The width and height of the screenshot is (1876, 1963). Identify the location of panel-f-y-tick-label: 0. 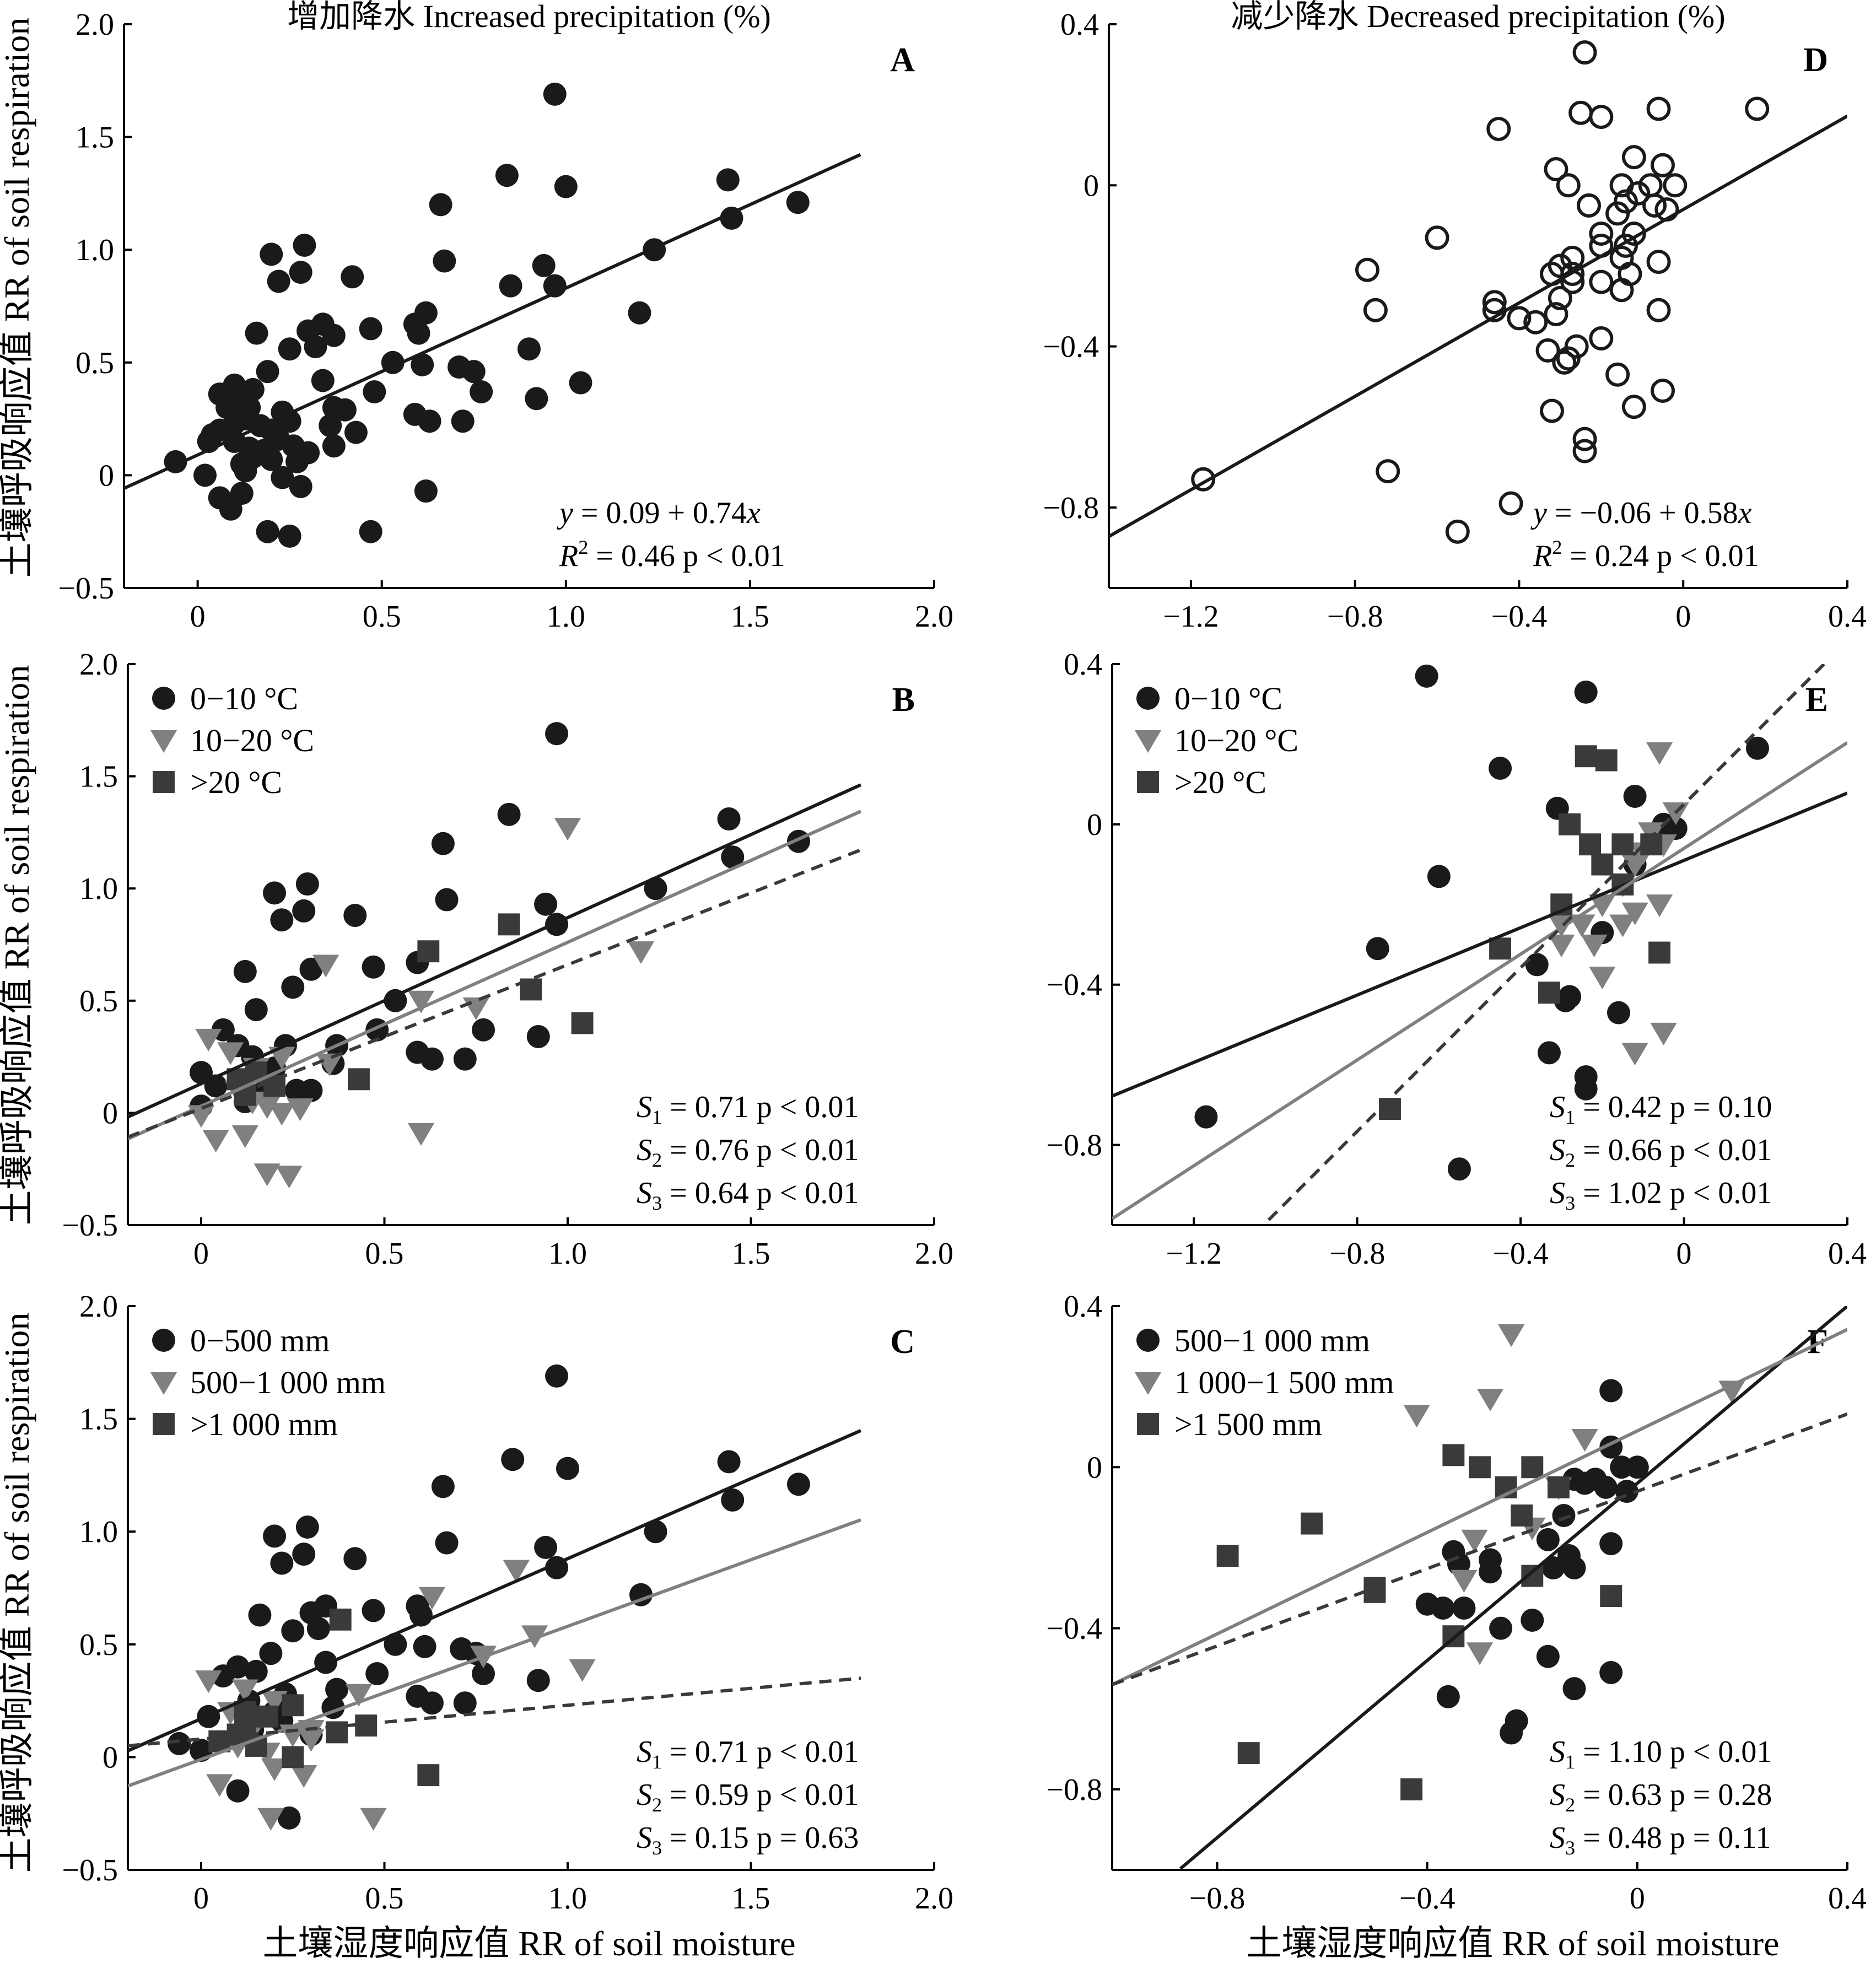
(1094, 1468).